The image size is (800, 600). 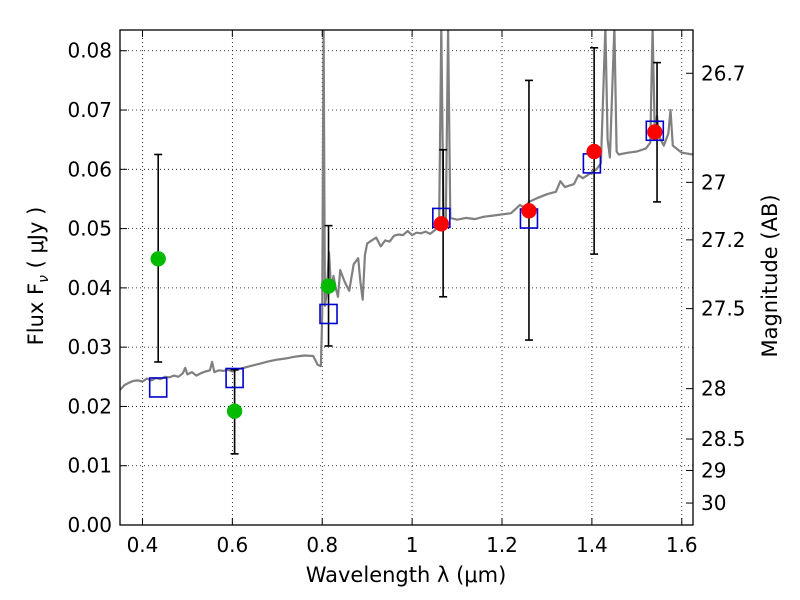 What do you see at coordinates (713, 503) in the screenshot?
I see `magnitude-tick-label: 30` at bounding box center [713, 503].